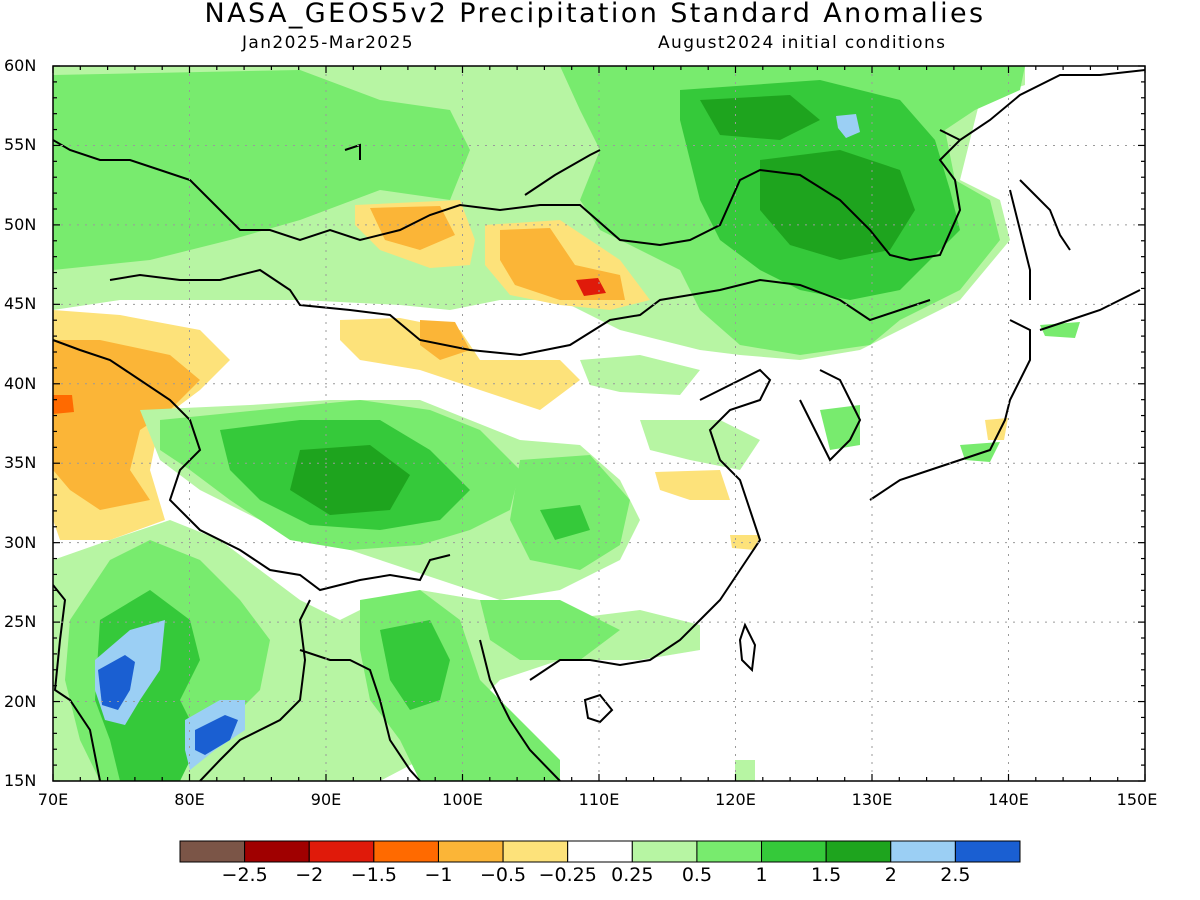 Image resolution: width=1200 pixels, height=900 pixels. I want to click on longitude-label: 110E, so click(599, 799).